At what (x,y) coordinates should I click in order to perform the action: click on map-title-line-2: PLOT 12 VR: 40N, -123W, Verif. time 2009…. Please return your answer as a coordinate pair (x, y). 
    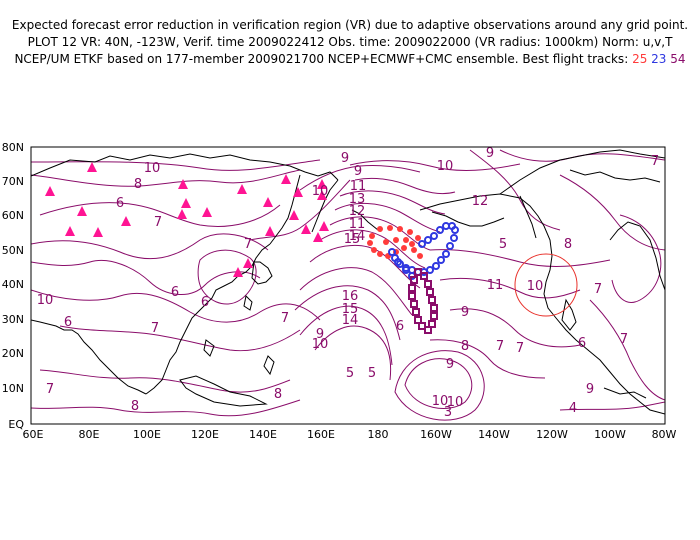
    Looking at the image, I should click on (350, 42).